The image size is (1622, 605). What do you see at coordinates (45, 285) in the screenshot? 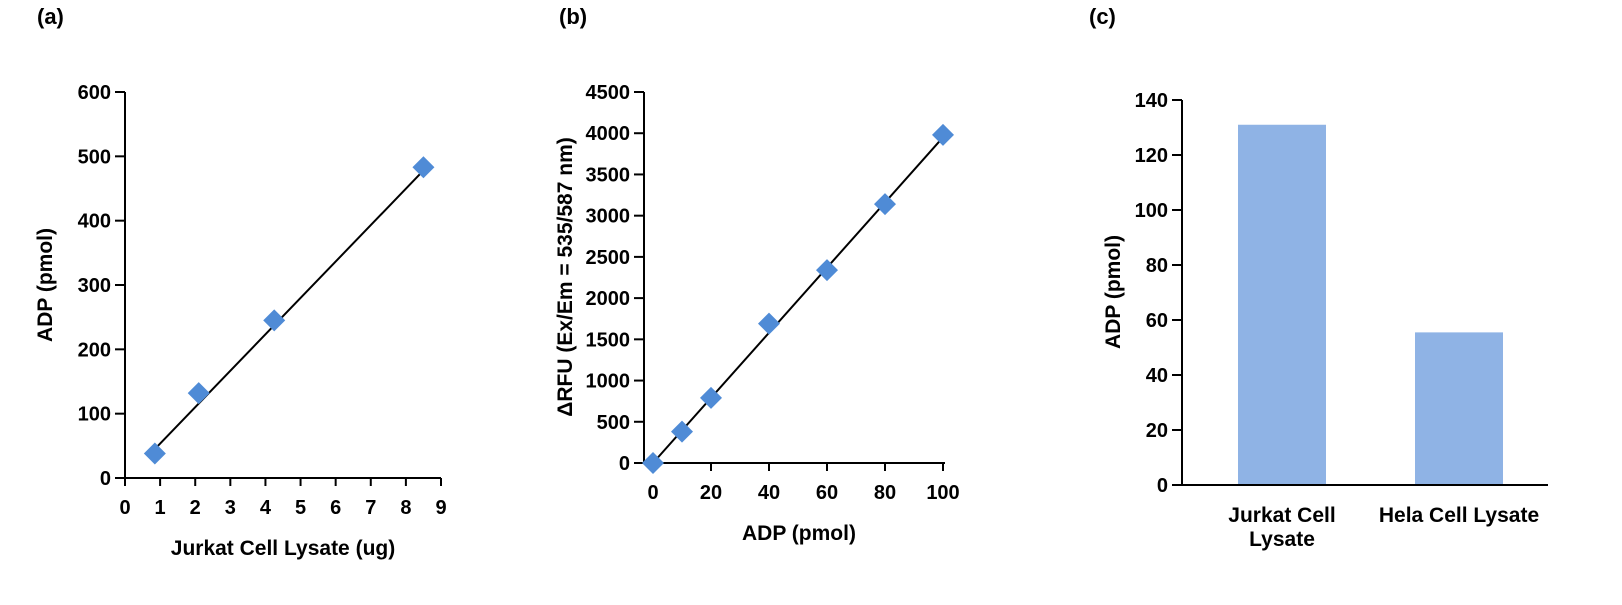
I see `y-axis-title-a: ADP (pmol)` at bounding box center [45, 285].